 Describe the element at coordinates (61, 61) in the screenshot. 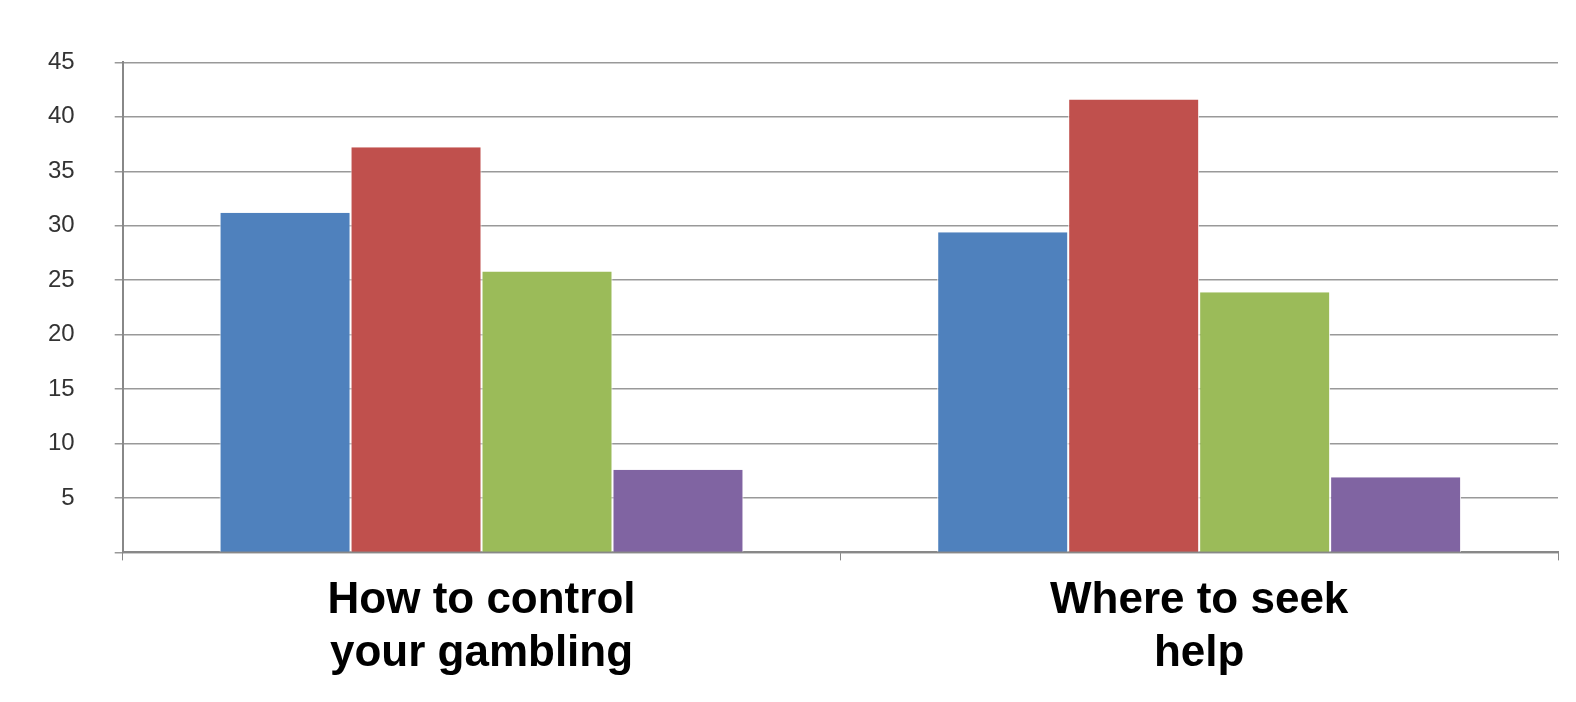

I see `y-tick-label: 45` at that location.